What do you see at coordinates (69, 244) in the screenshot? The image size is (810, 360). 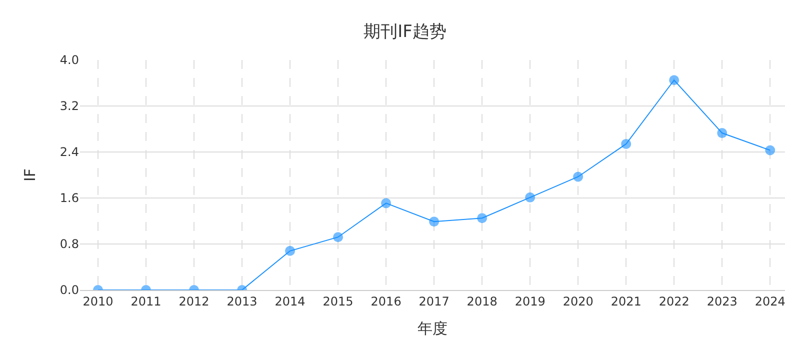 I see `y-tick-label: 0.8` at bounding box center [69, 244].